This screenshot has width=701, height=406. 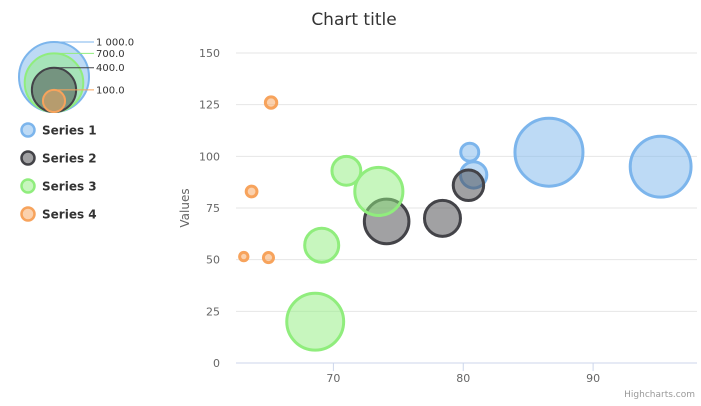 I want to click on y-axis-ticks: 0 25 50 75 100 125 150, so click(x=209, y=208).